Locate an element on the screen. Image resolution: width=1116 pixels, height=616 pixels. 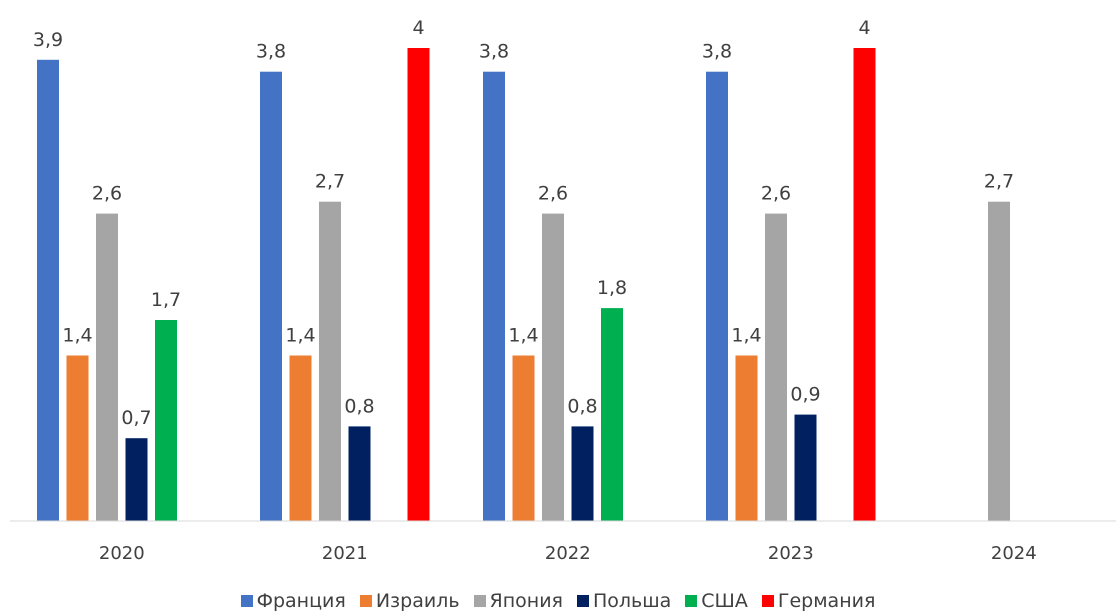
bar-США-2022 is located at coordinates (612, 414).